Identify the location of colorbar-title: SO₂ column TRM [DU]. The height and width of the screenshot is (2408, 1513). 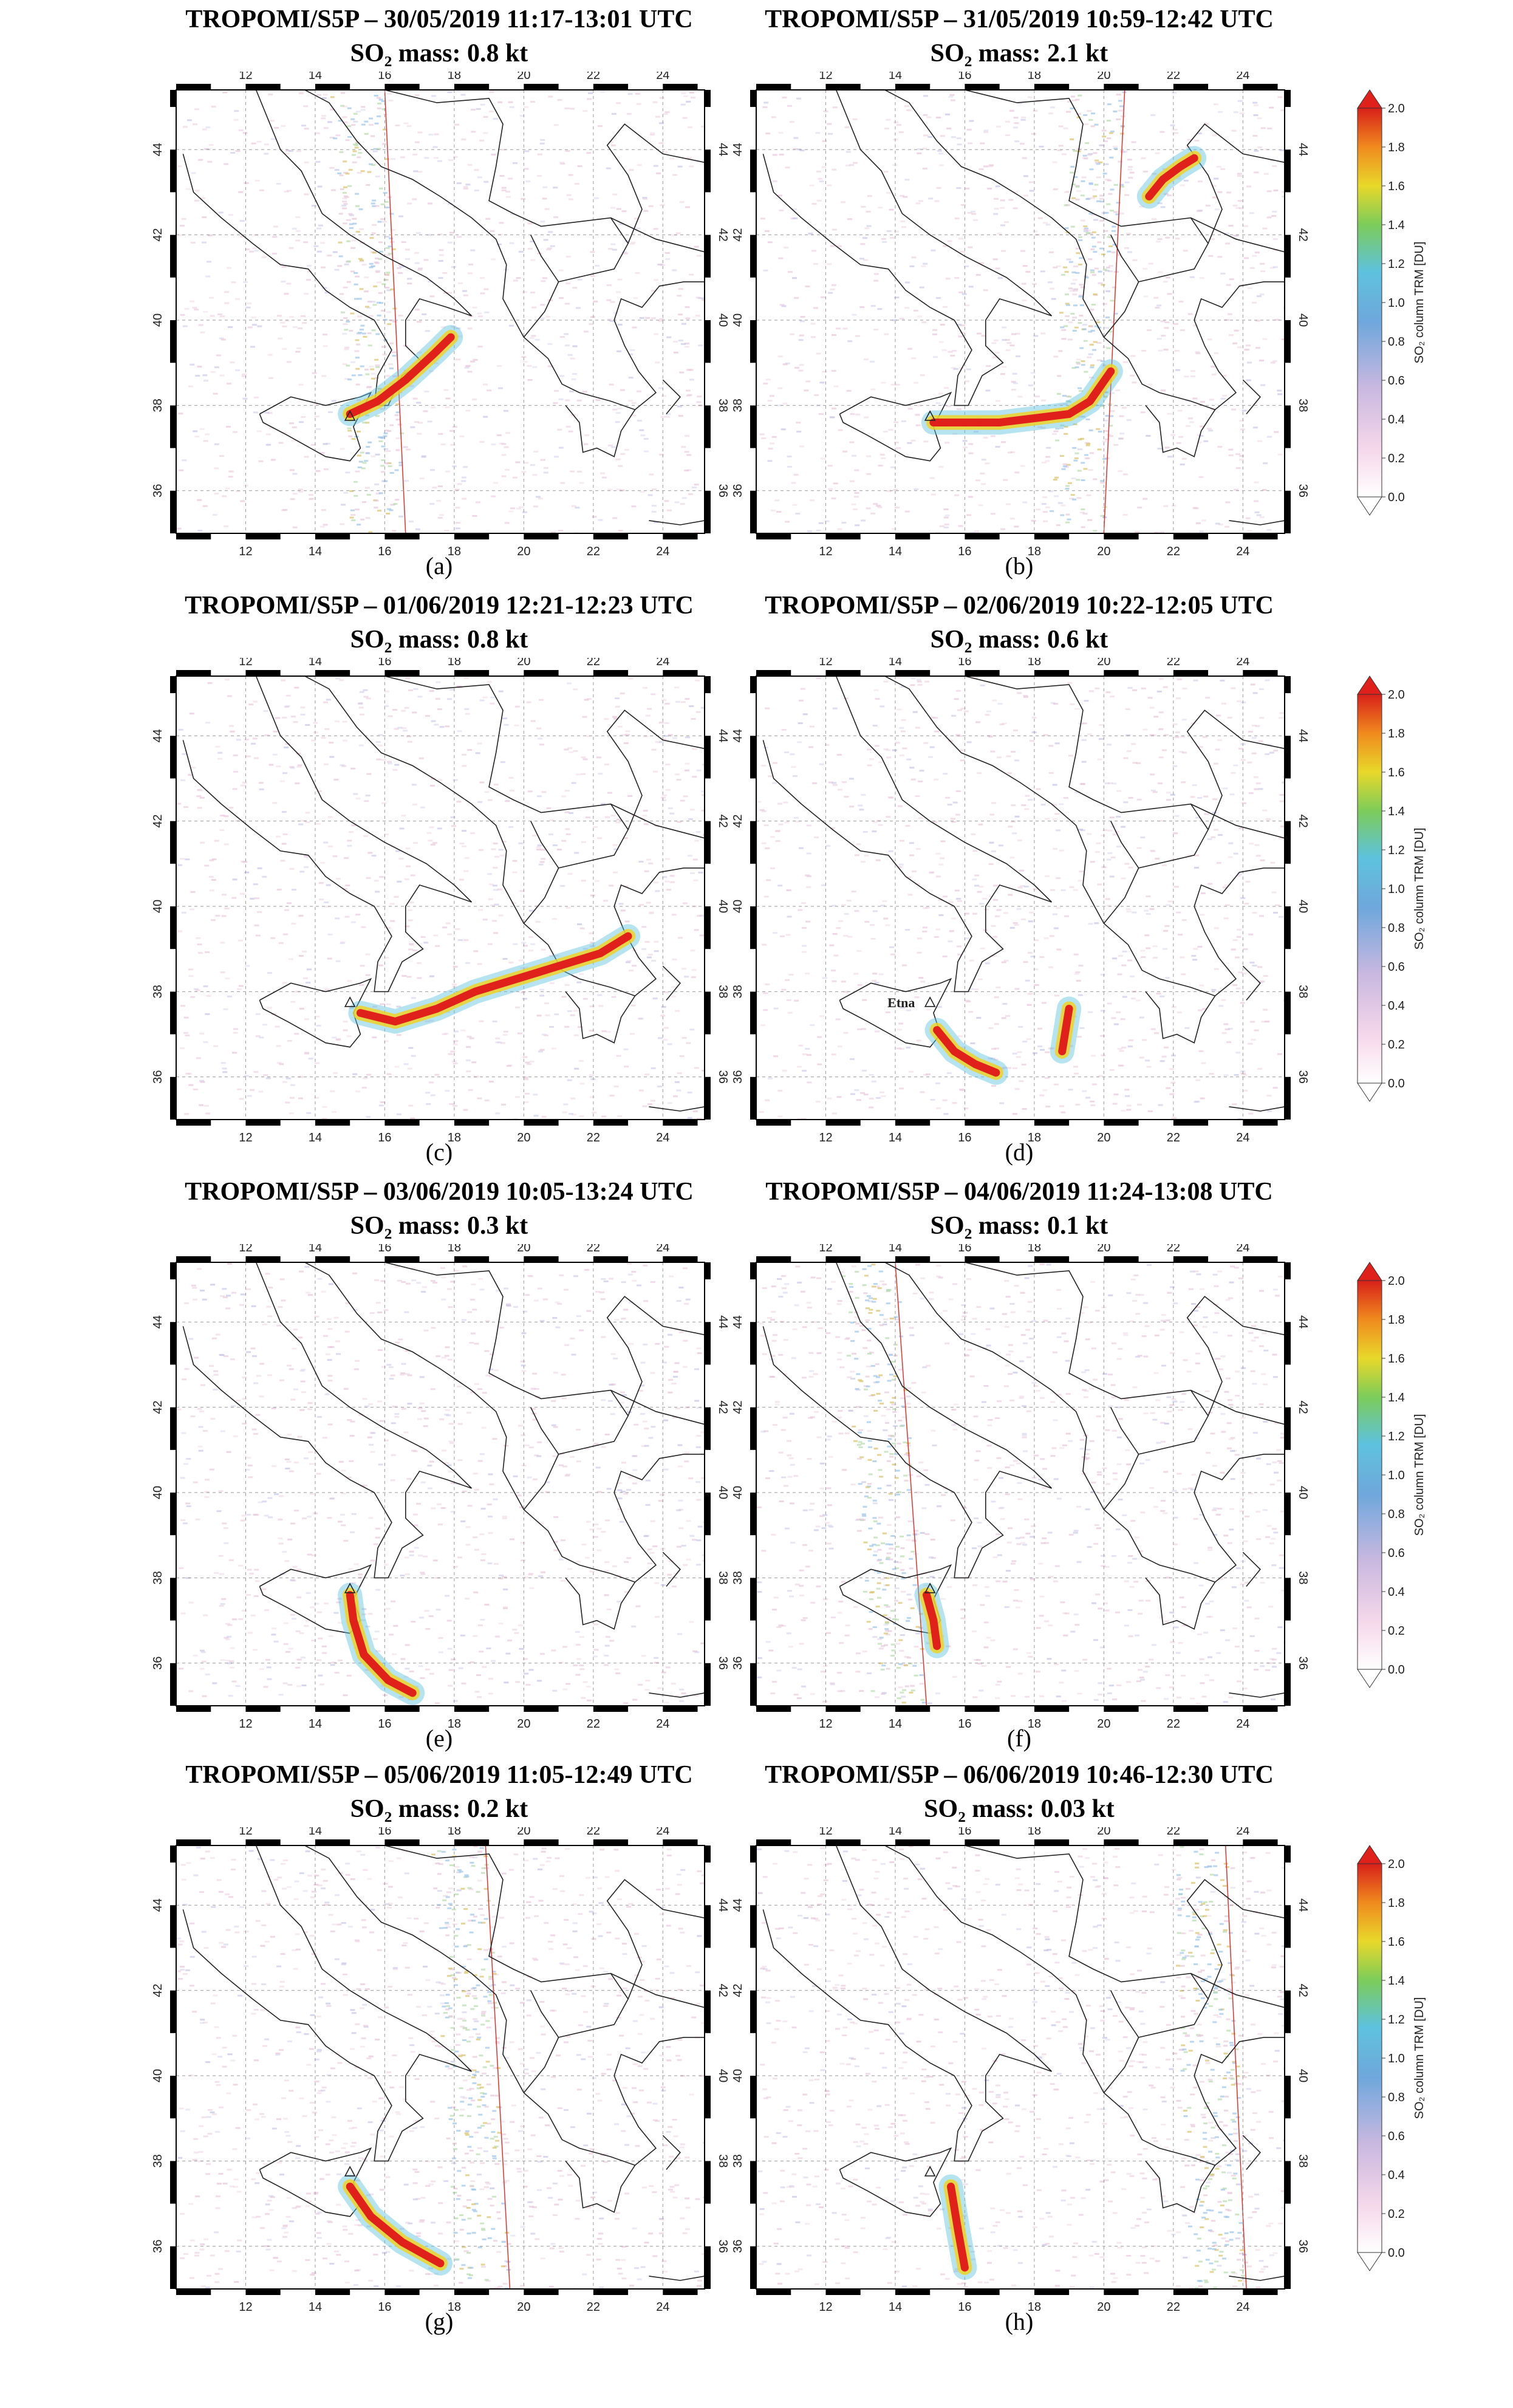
(1419, 1475).